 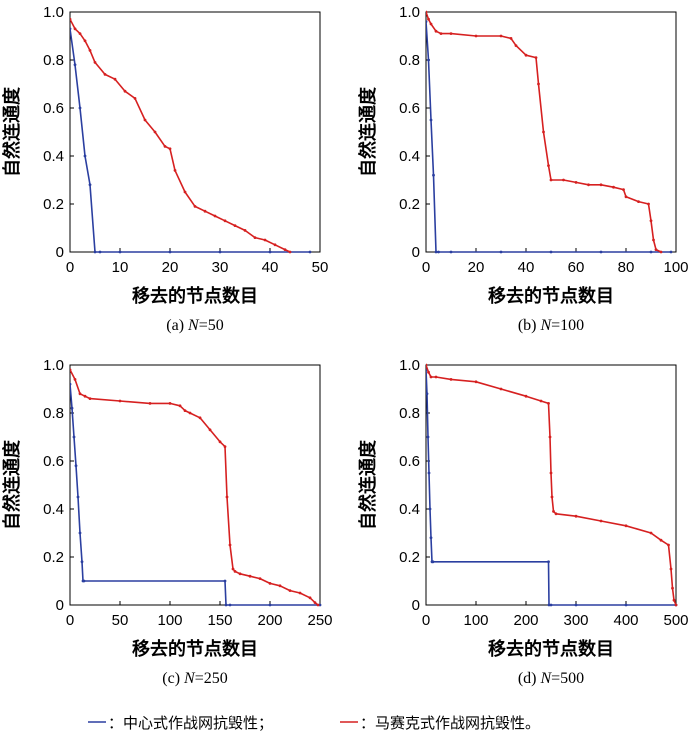 What do you see at coordinates (567, 325) in the screenshot?
I see `caption-value: =100` at bounding box center [567, 325].